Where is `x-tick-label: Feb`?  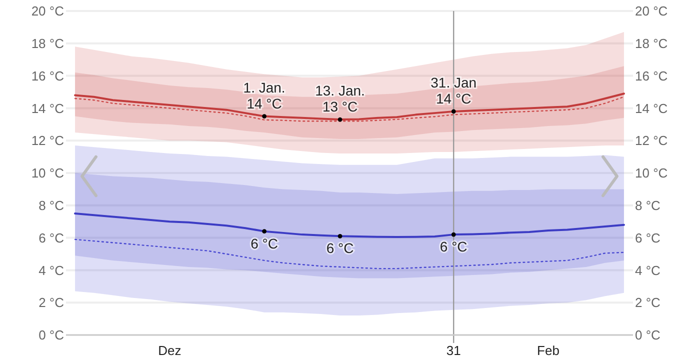
x-tick-label: Feb is located at coordinates (548, 350).